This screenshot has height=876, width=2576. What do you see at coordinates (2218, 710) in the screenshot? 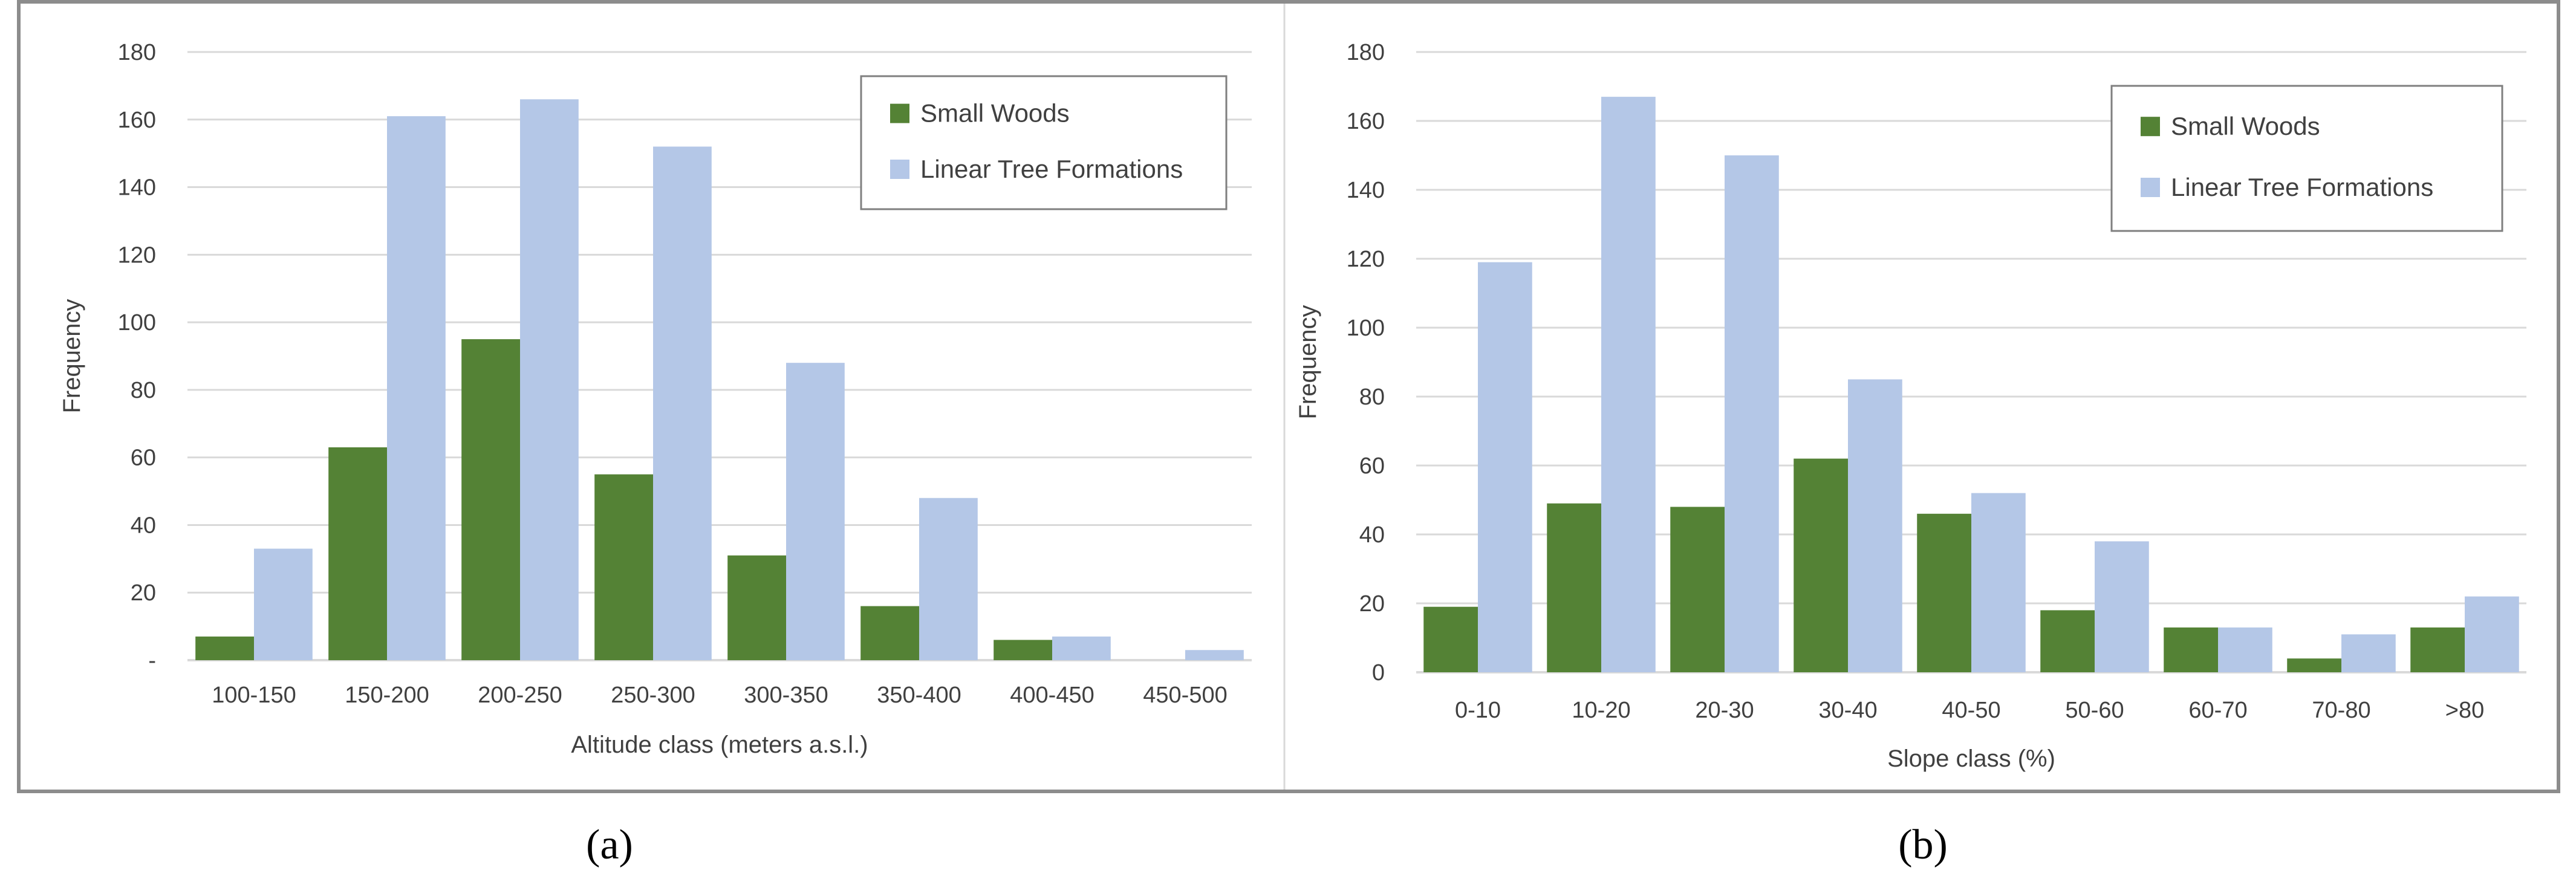
I see `x-tick-label: 60-70` at bounding box center [2218, 710].